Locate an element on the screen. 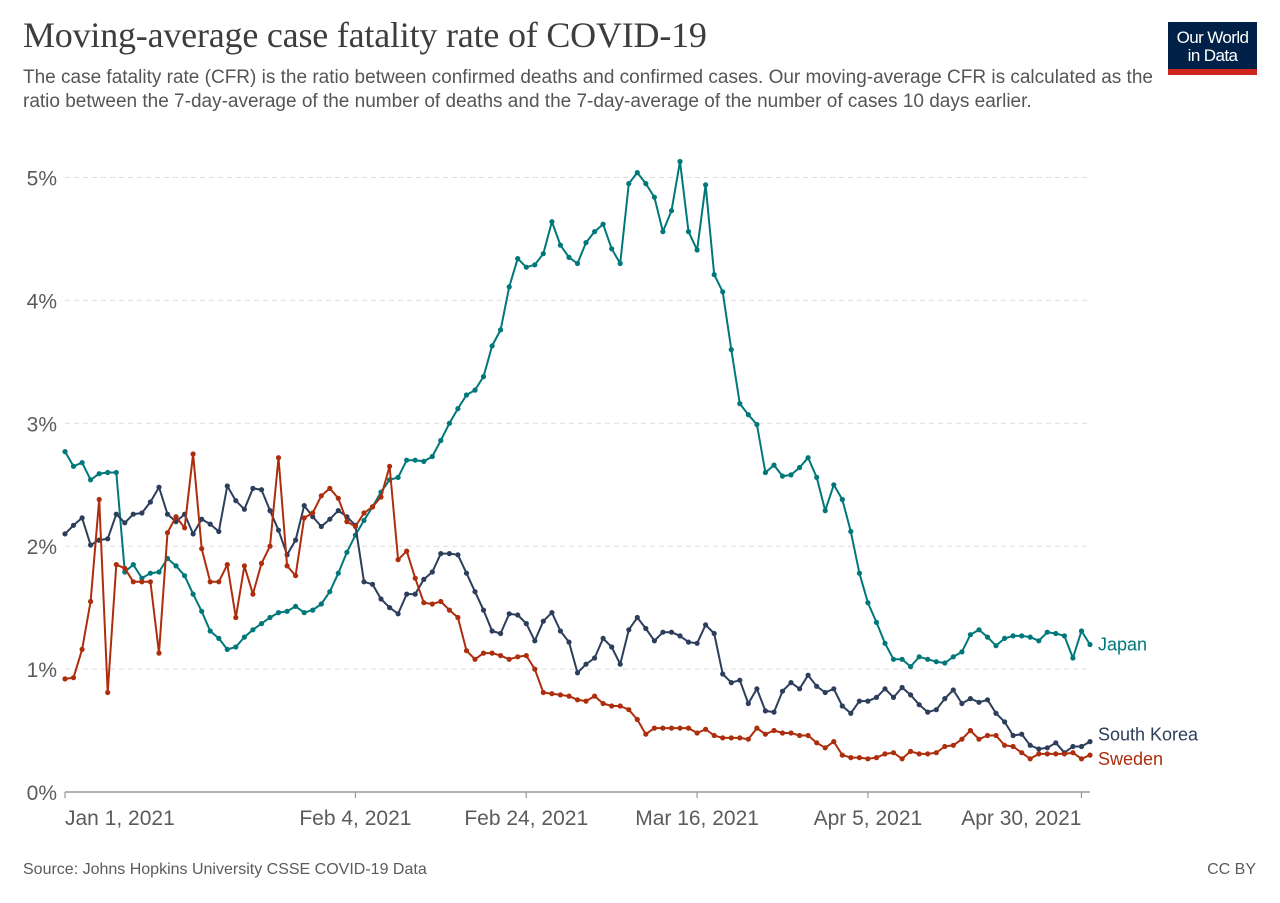 This screenshot has width=1280, height=903. series-label-sweden: Sweden is located at coordinates (1130, 759).